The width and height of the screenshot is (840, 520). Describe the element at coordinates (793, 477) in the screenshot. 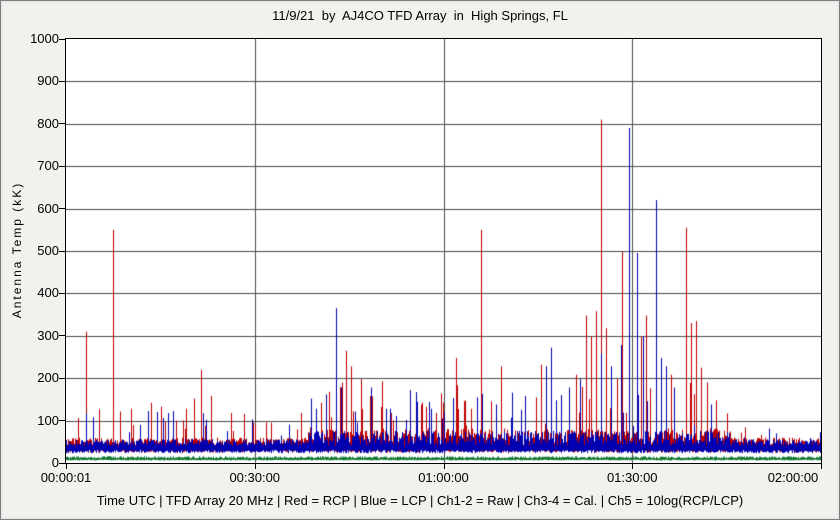

I see `x-tick-label: 02:00:00` at that location.